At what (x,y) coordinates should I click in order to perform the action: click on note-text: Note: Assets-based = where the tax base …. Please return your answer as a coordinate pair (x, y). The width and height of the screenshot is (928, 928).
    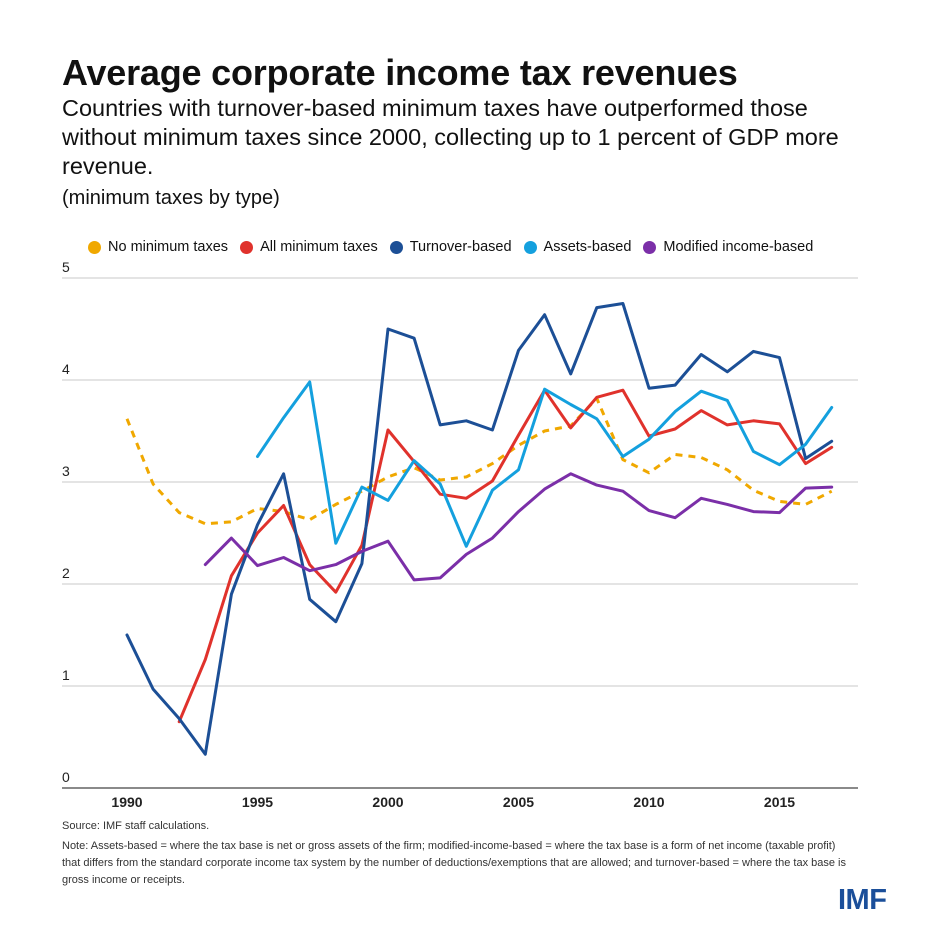
    Looking at the image, I should click on (454, 863).